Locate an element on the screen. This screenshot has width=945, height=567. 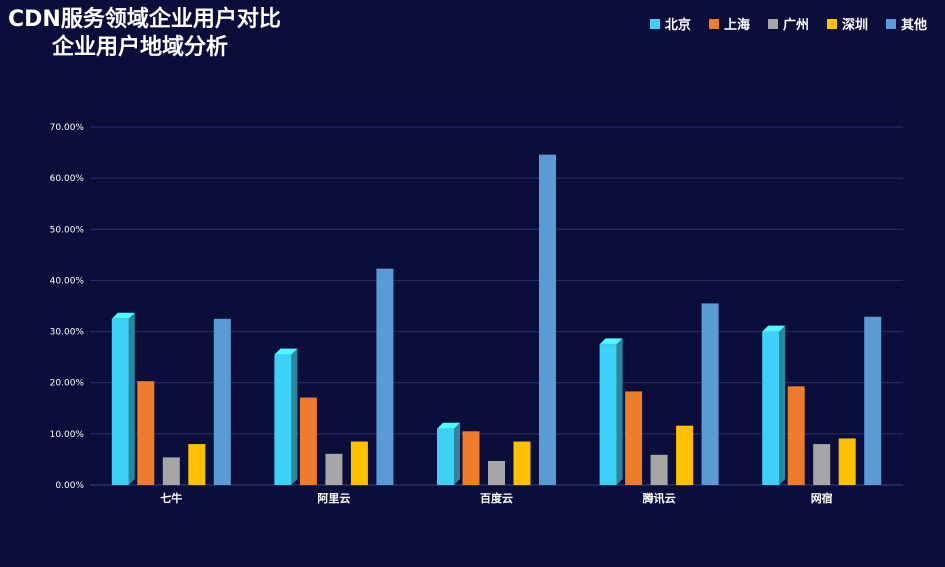
legend-swatch-other is located at coordinates (890, 23).